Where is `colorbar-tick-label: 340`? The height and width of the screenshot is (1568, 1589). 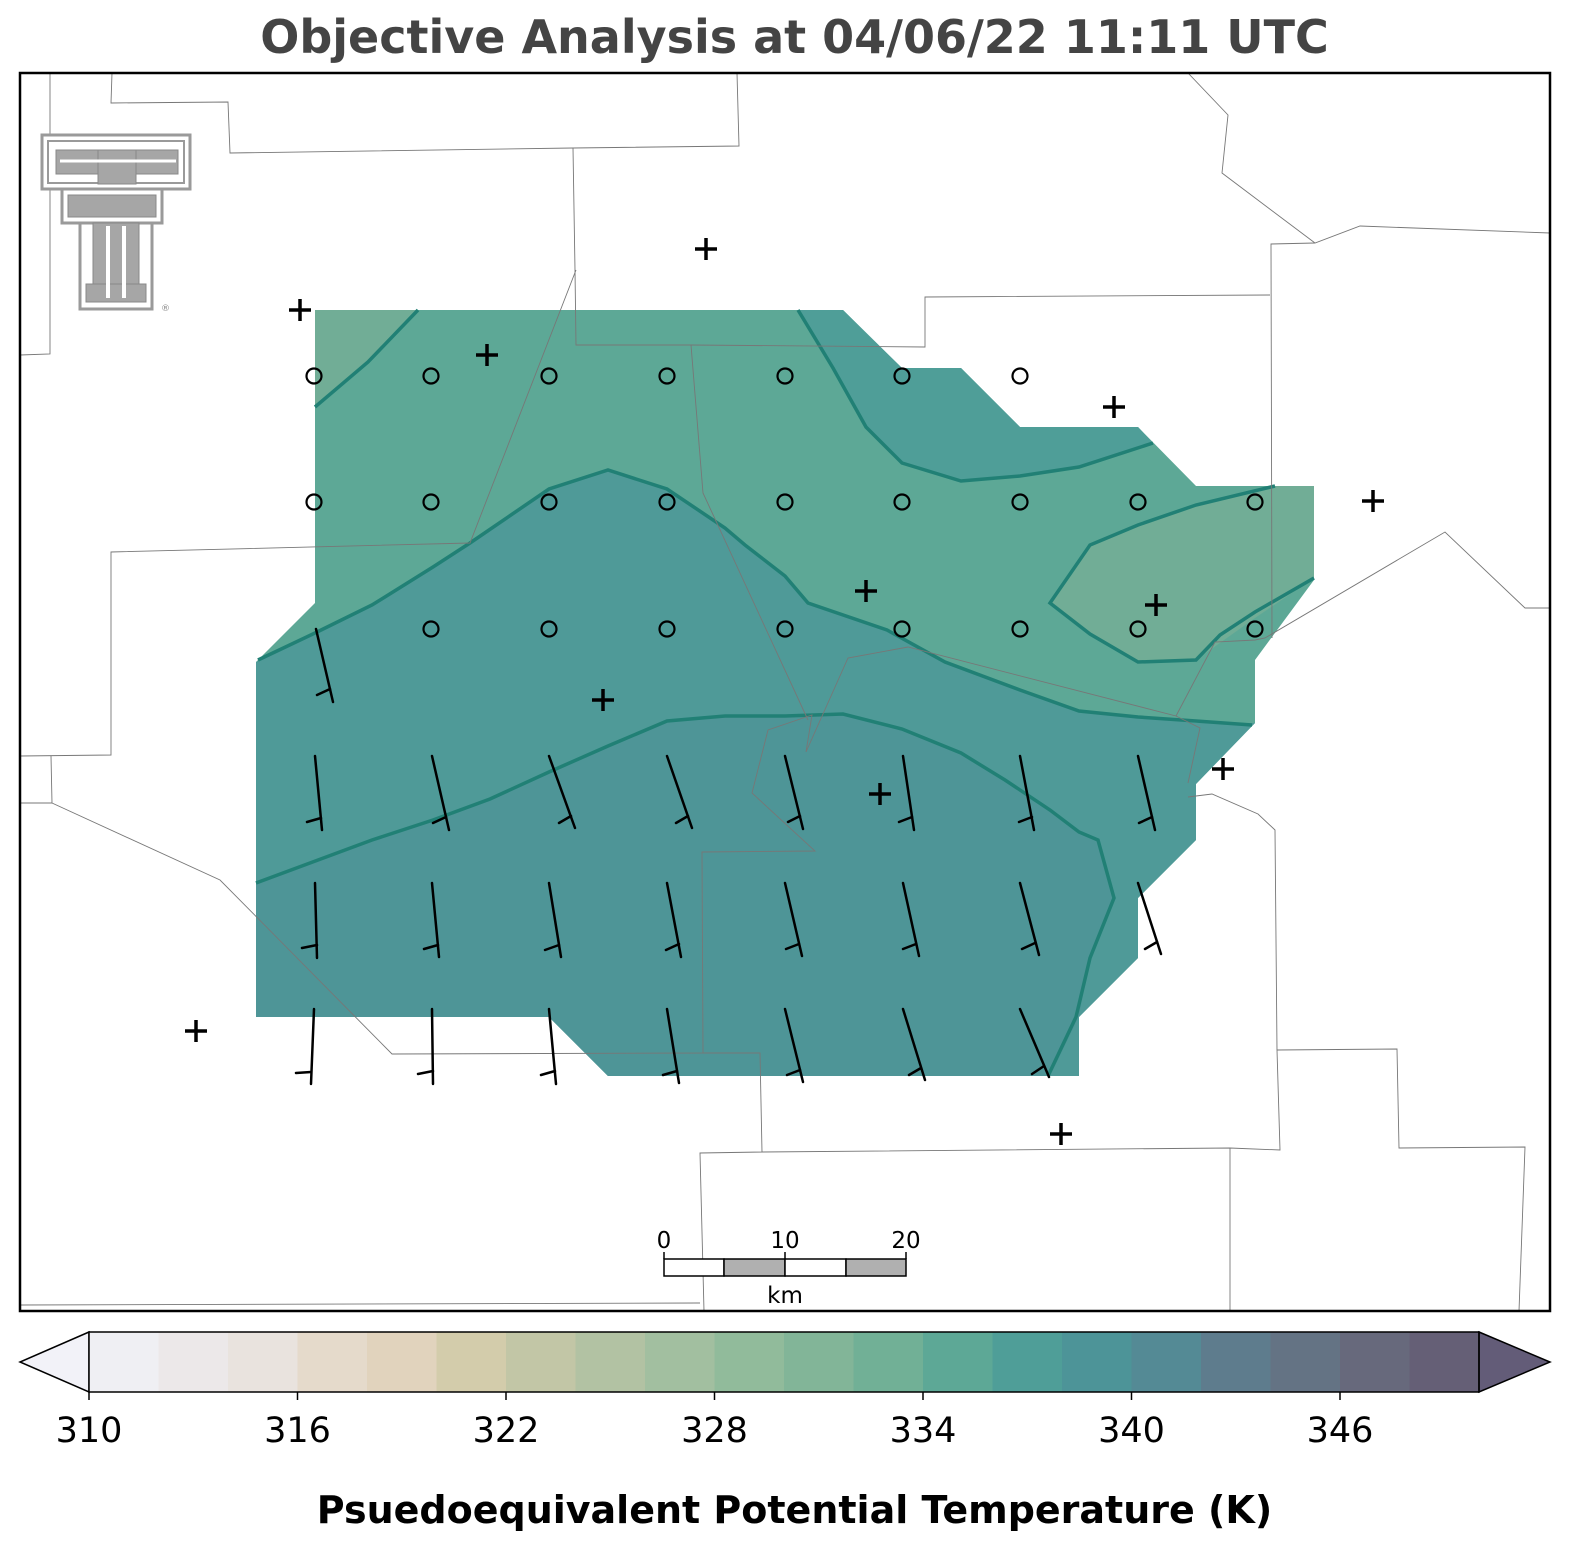 colorbar-tick-label: 340 is located at coordinates (1131, 1431).